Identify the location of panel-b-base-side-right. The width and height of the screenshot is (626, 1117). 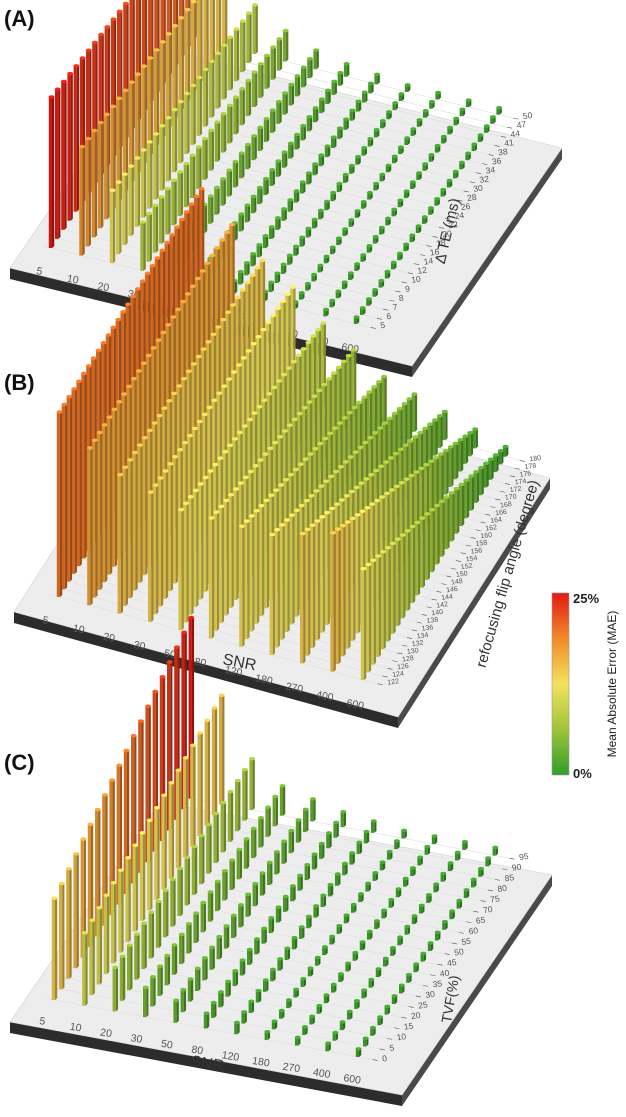
(474, 603).